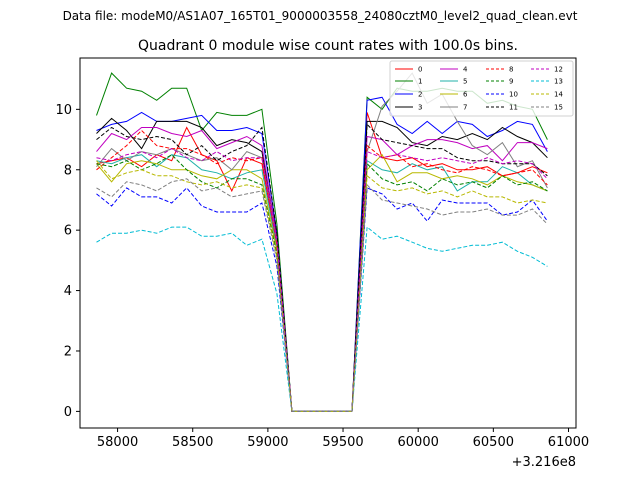  What do you see at coordinates (68, 291) in the screenshot?
I see `y-tick-label: 4` at bounding box center [68, 291].